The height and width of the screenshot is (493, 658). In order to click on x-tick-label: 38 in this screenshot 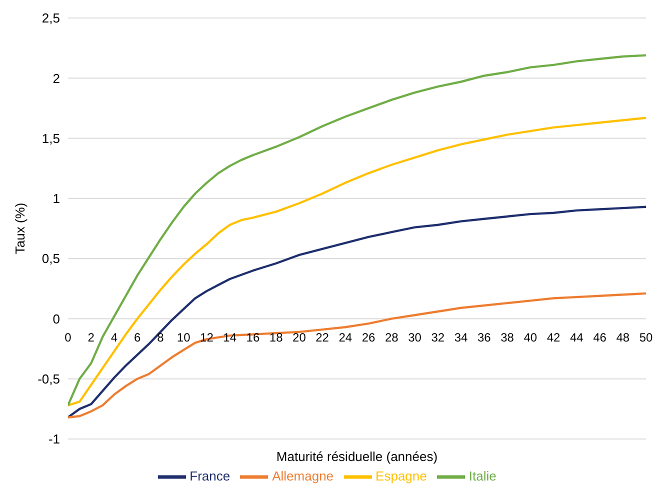, I will do `click(507, 337)`.